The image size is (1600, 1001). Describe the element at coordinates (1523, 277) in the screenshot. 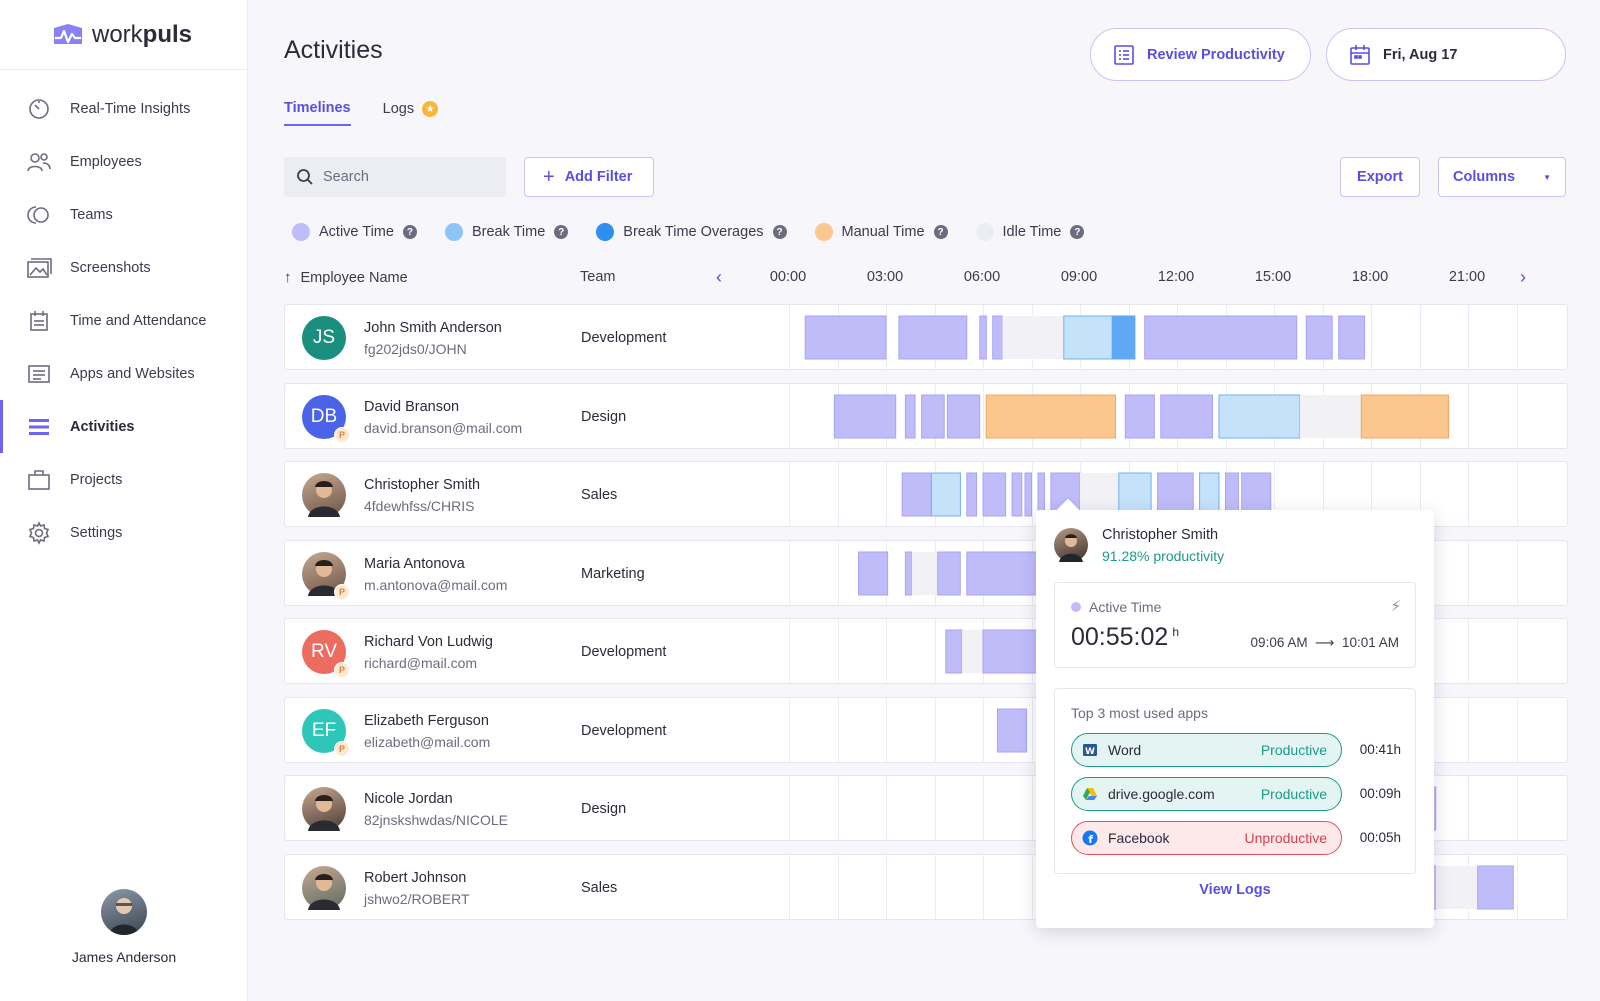

I see `timeline-next-icon: ›` at that location.